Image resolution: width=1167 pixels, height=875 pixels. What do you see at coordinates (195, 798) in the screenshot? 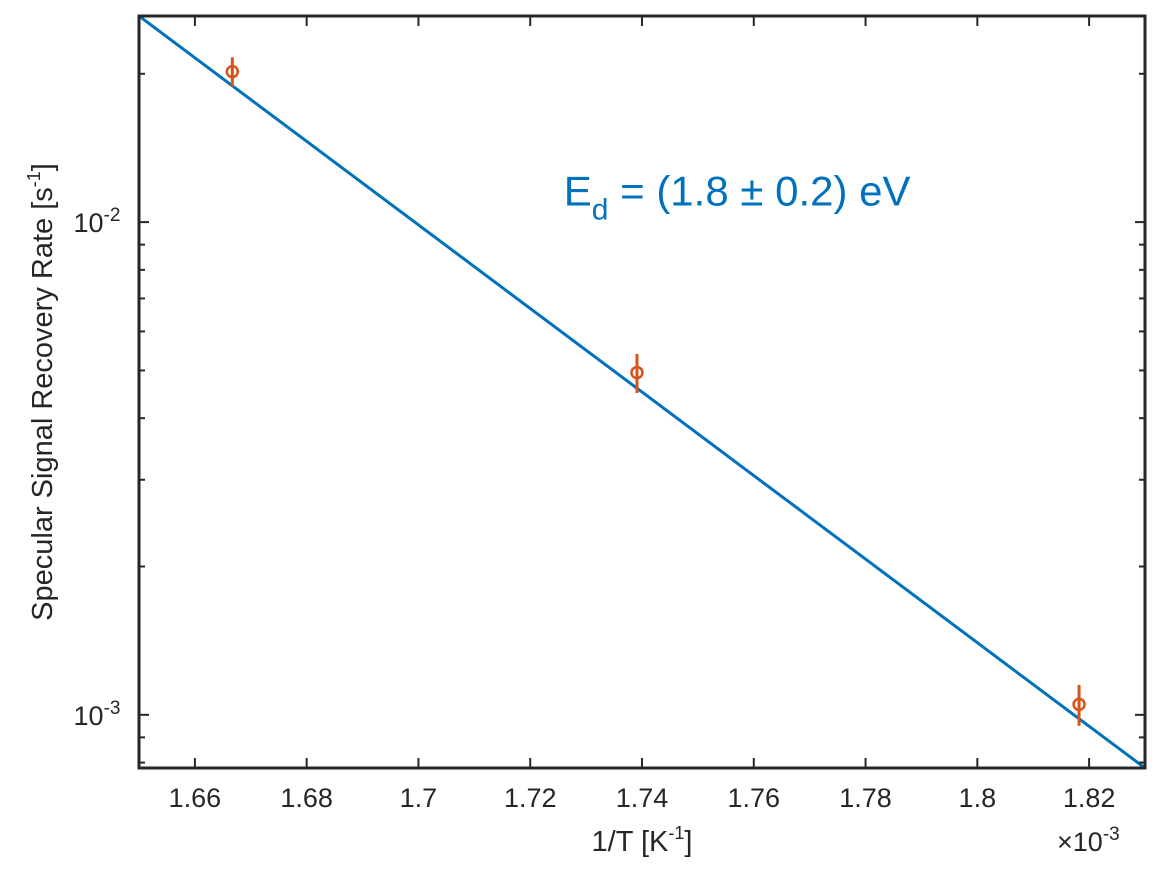
I see `x-tick-label: 1.66` at bounding box center [195, 798].